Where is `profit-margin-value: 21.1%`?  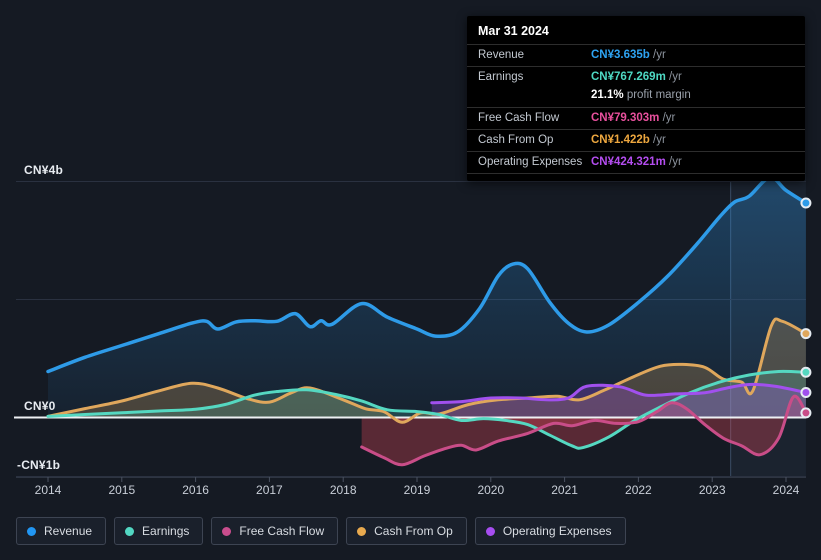
profit-margin-value: 21.1% is located at coordinates (607, 95).